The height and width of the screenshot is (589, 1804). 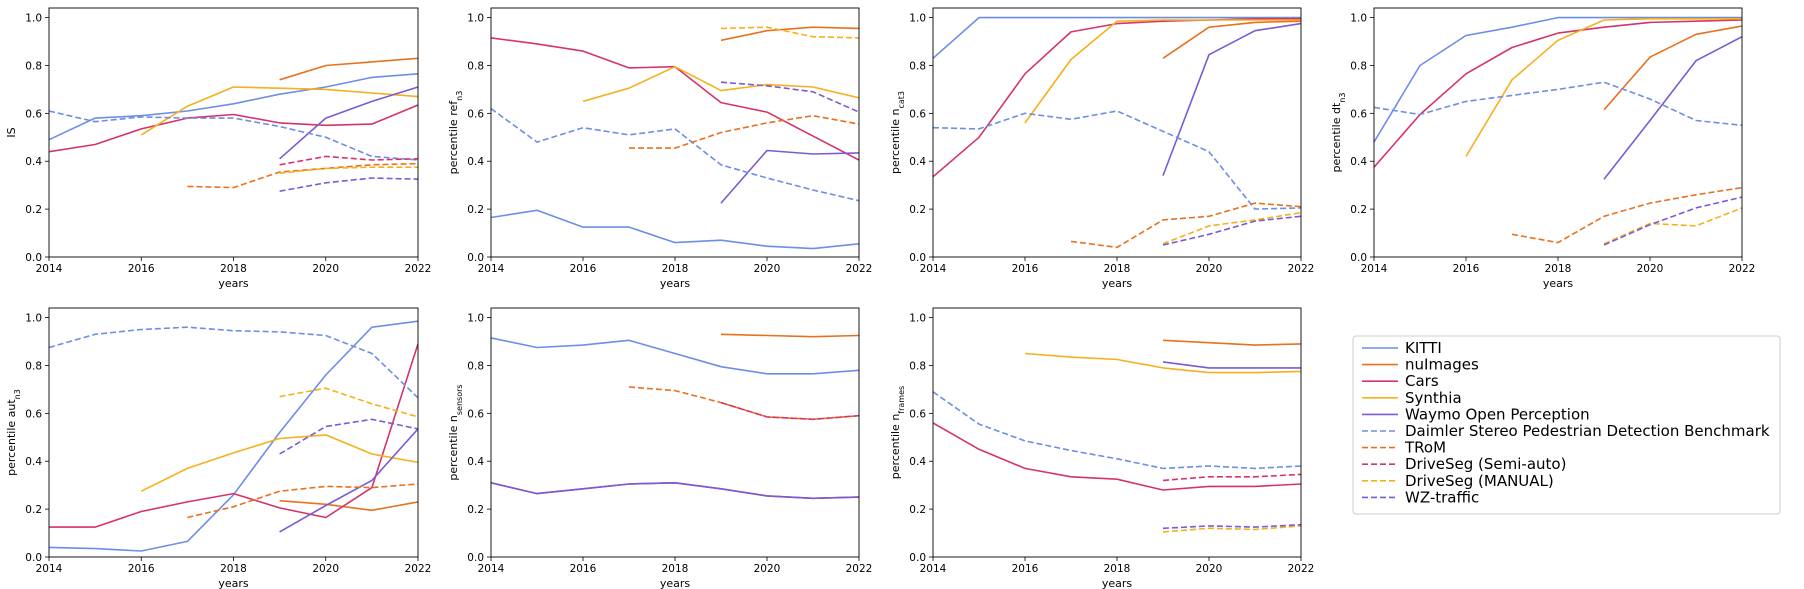 I want to click on y-axis-label: IS, so click(x=11, y=132).